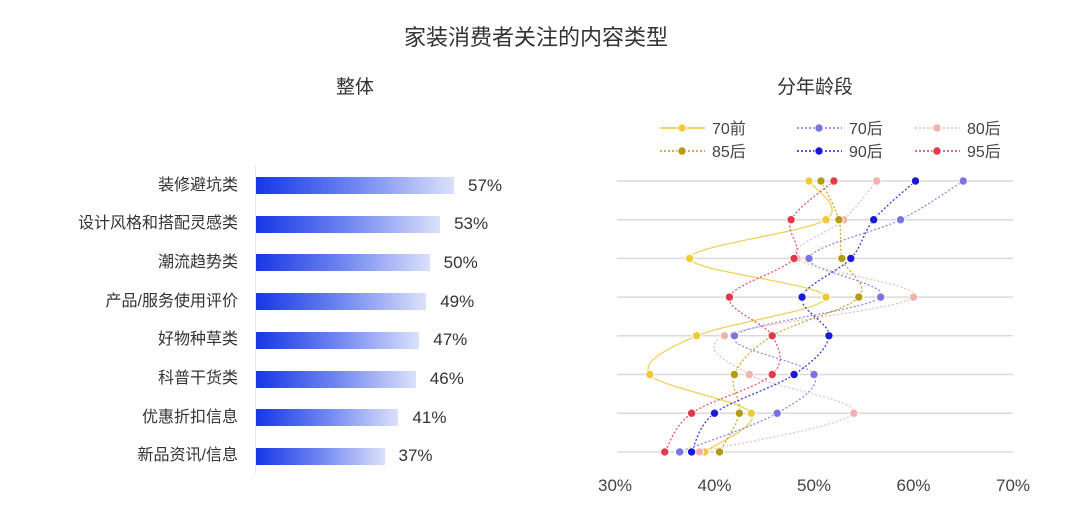 The image size is (1072, 510). What do you see at coordinates (485, 185) in the screenshot?
I see `bar-value-label: 57%` at bounding box center [485, 185].